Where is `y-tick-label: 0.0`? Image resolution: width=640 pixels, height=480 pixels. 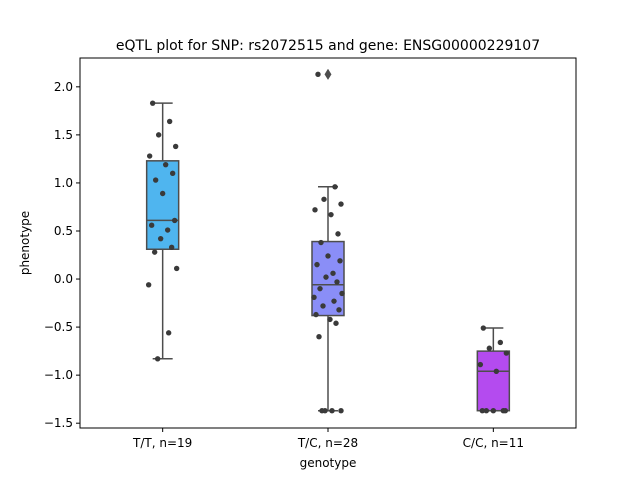 y-tick-label: 0.0 is located at coordinates (63, 279).